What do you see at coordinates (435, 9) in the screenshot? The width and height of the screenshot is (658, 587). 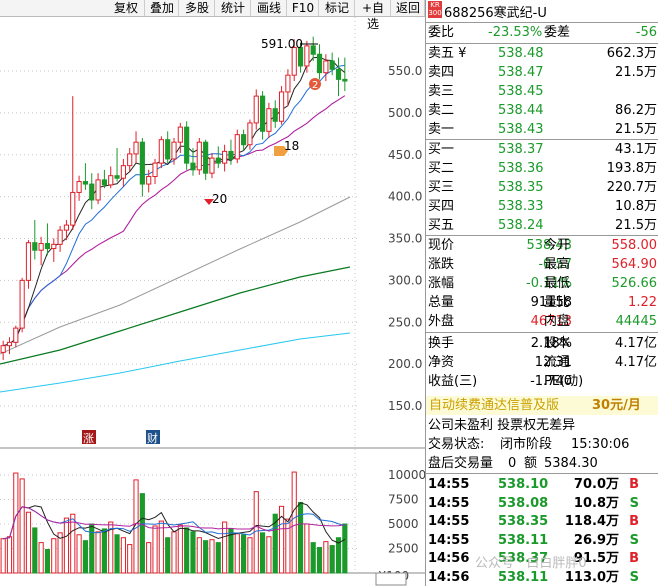 I see `market-badge: KR 300` at bounding box center [435, 9].